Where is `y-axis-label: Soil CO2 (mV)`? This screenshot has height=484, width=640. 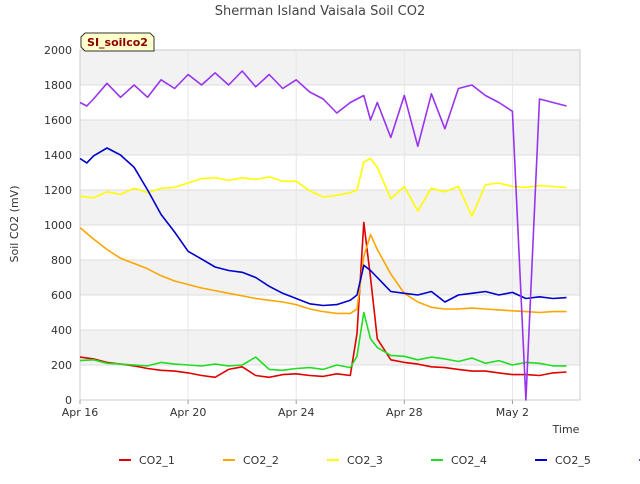
y-axis-label: Soil CO2 (mV) is located at coordinates (14, 224).